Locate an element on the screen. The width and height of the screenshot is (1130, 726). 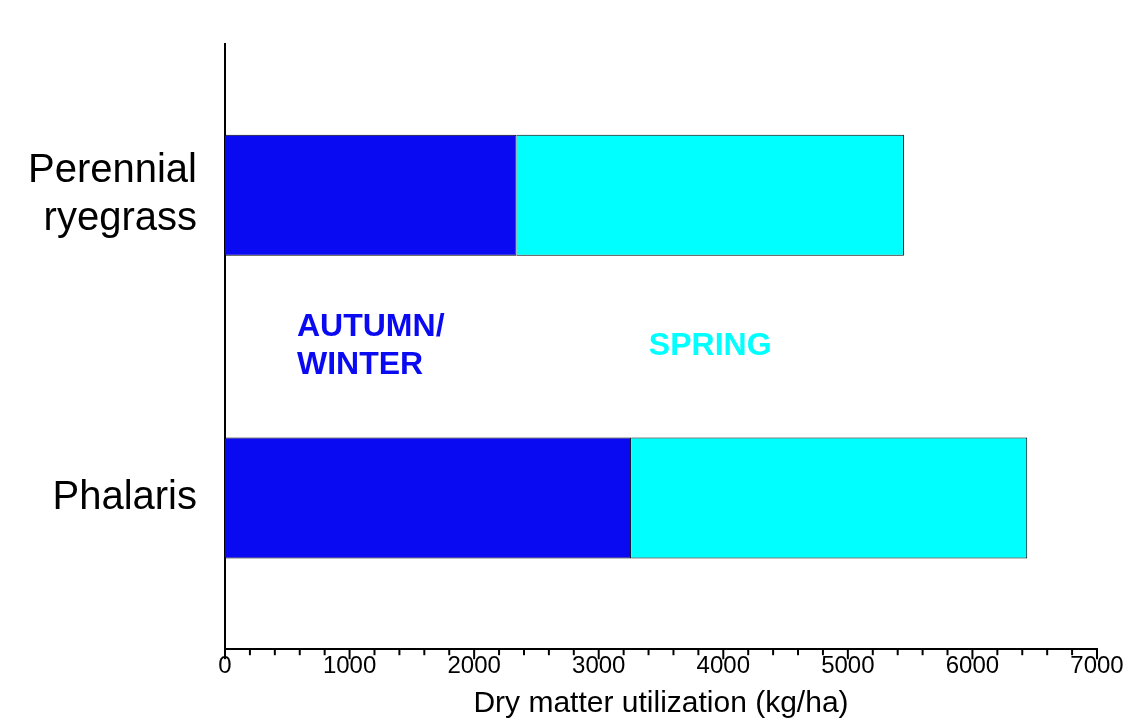
x-tick-label: 6000 is located at coordinates (972, 665).